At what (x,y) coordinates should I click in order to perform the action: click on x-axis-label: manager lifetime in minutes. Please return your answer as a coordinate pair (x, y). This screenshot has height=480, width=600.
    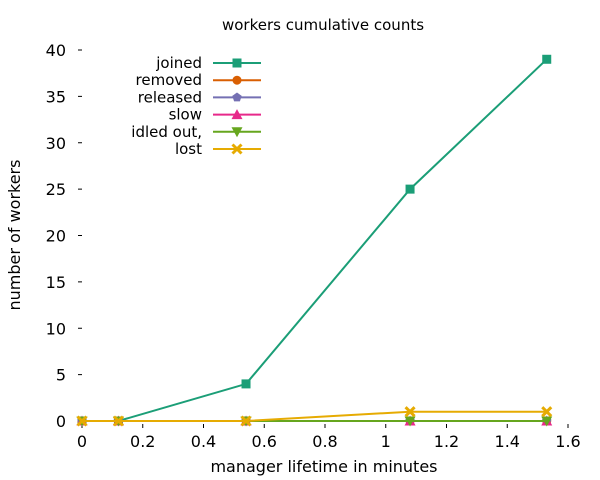
    Looking at the image, I should click on (323, 466).